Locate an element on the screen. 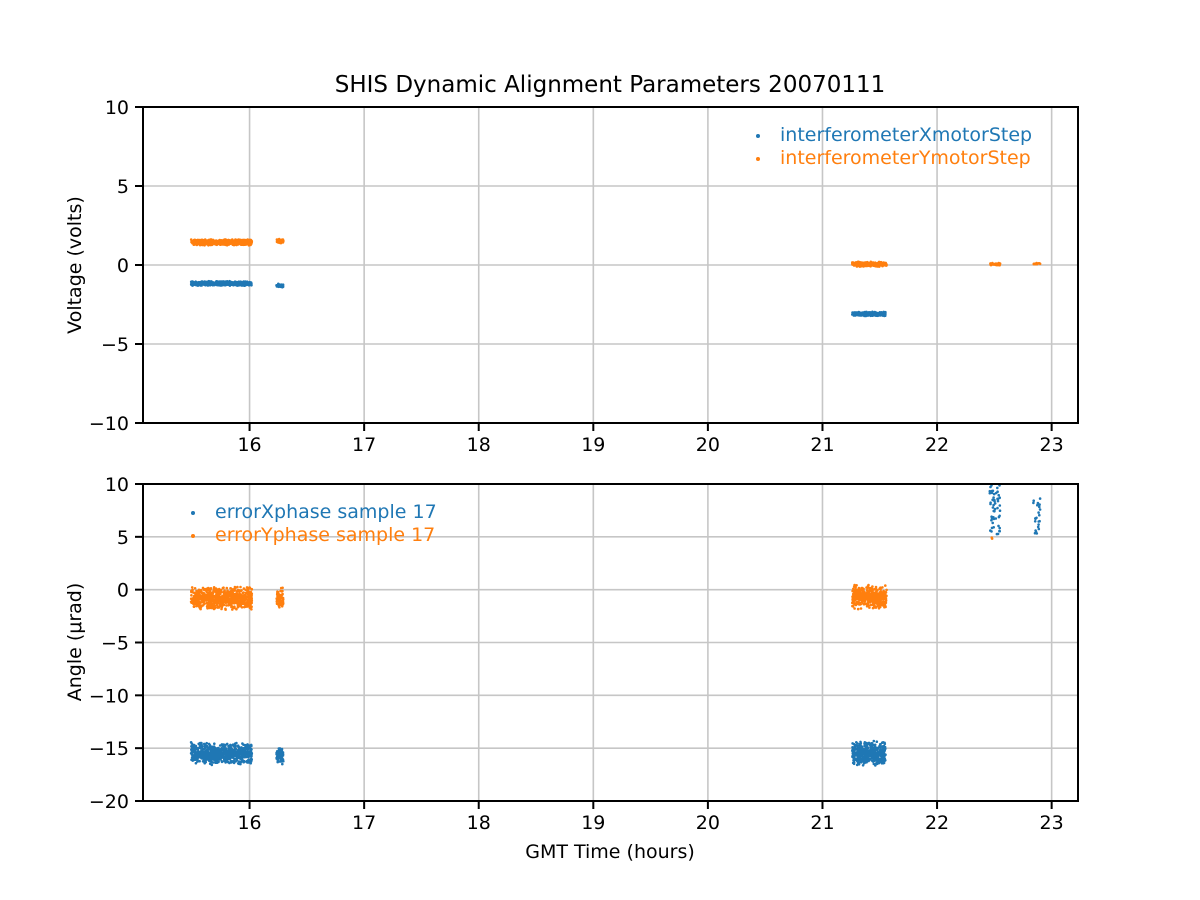 The width and height of the screenshot is (1200, 900). legend-item: interferometerYmotorStep is located at coordinates (890, 158).